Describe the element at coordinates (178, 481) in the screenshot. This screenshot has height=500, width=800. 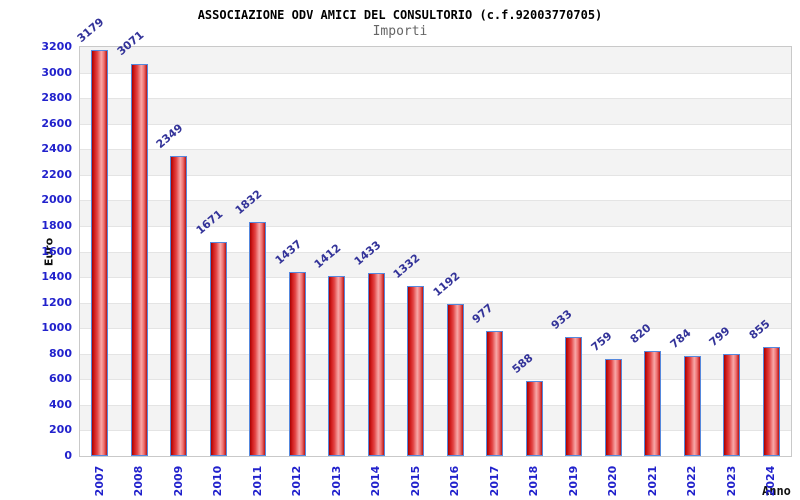
I see `x-tick-label-2009: 2009` at that location.